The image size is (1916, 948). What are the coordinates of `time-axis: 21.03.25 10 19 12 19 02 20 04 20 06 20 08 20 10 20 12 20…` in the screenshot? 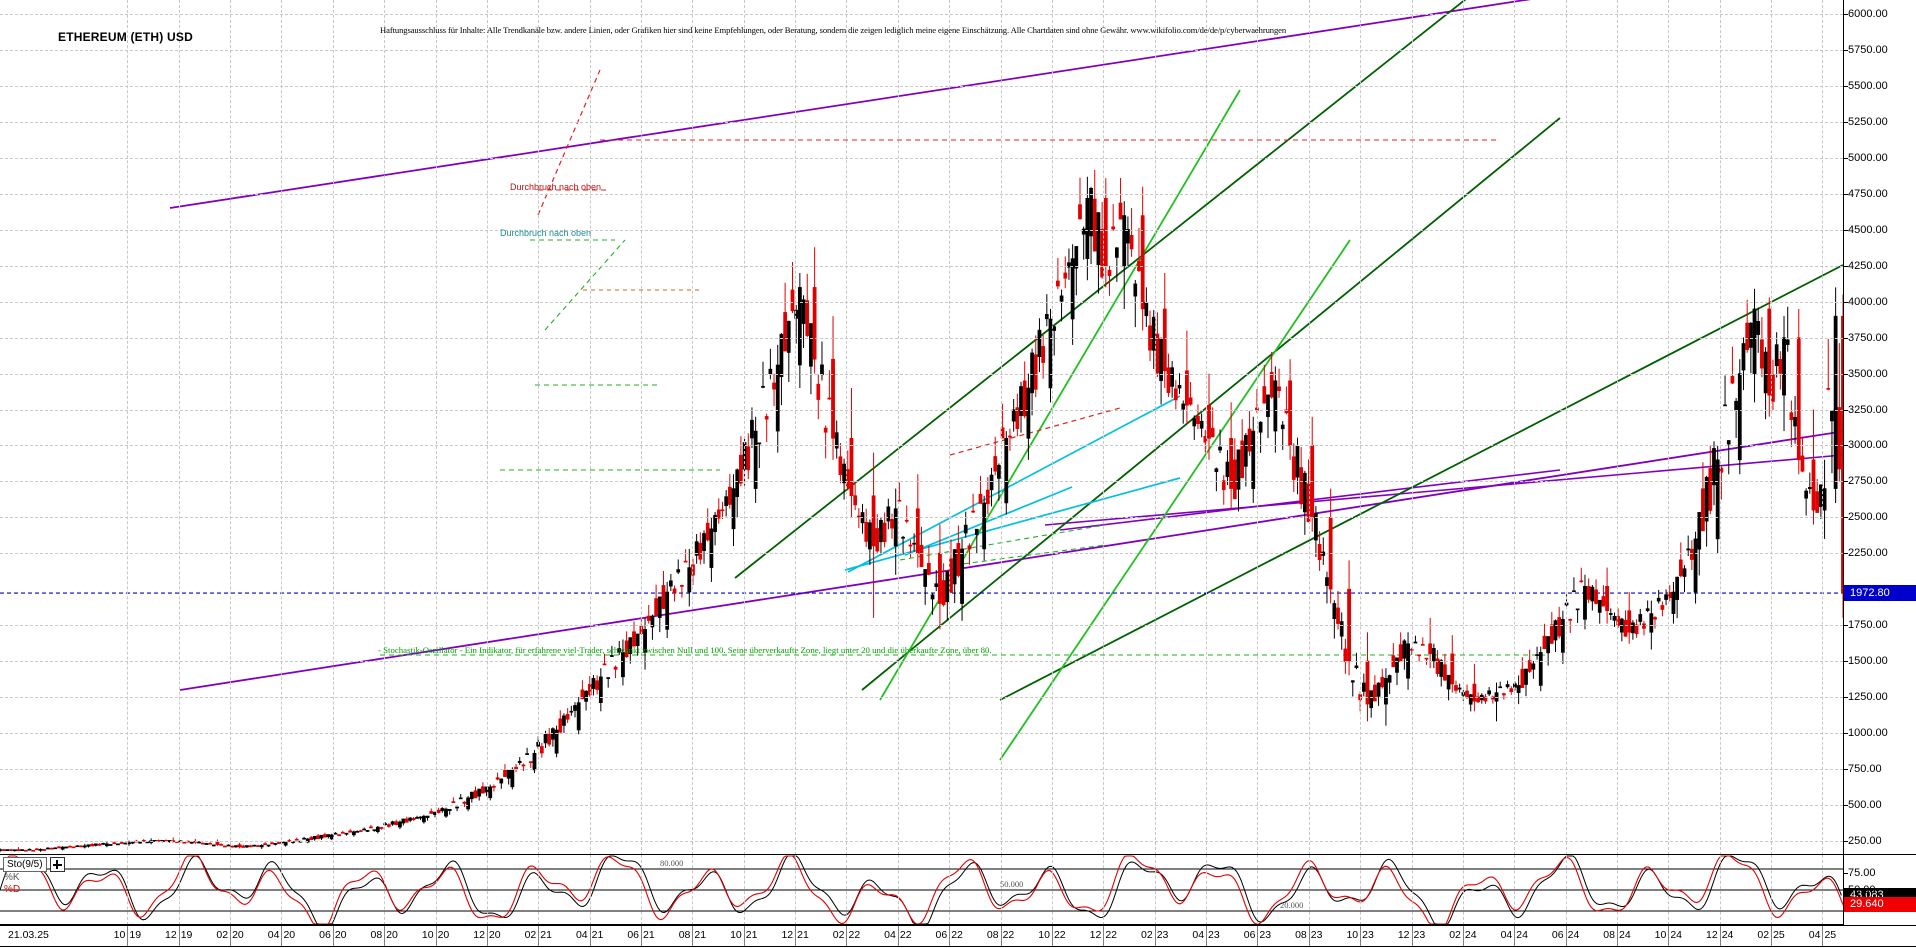 It's located at (958, 936).